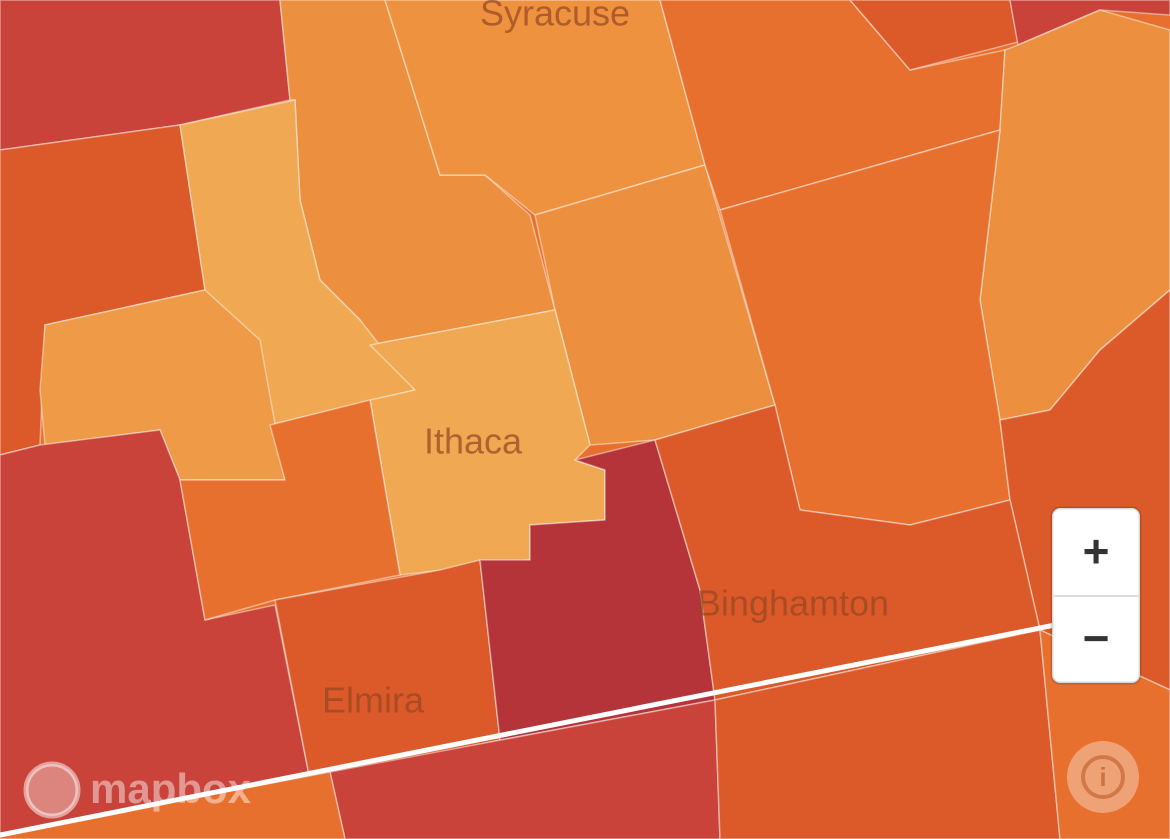  Describe the element at coordinates (52, 790) in the screenshot. I see `logo-icon` at that location.